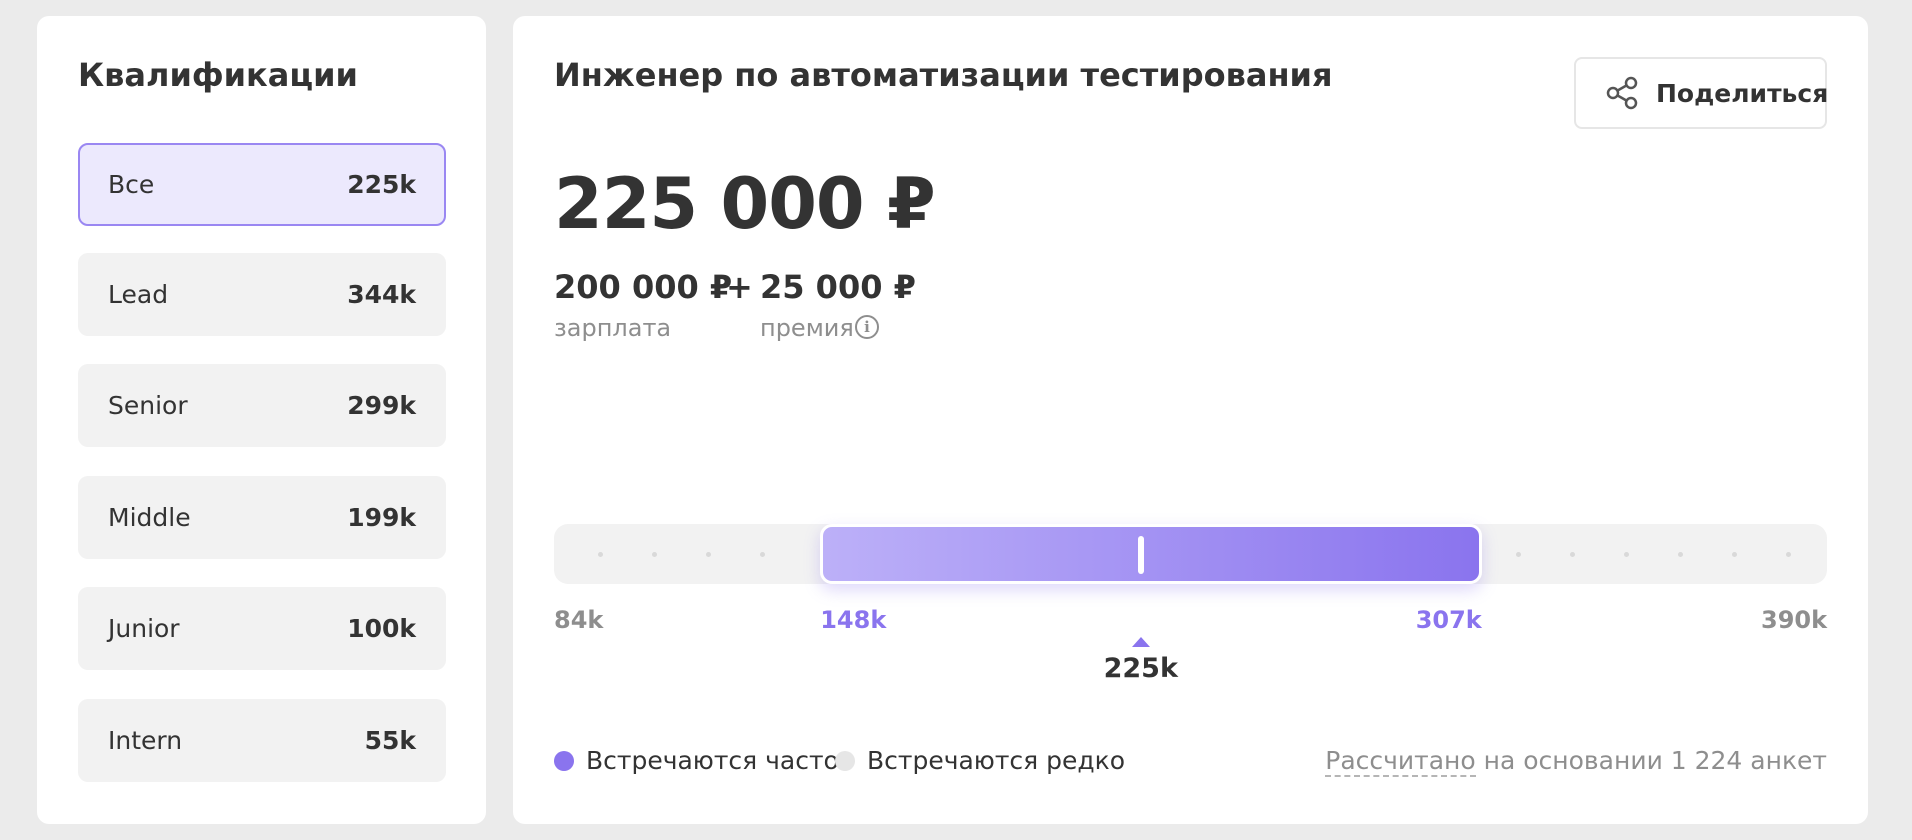 The width and height of the screenshot is (1912, 840). I want to click on calculation-note-text: на основании 1 224 анкет, so click(1651, 760).